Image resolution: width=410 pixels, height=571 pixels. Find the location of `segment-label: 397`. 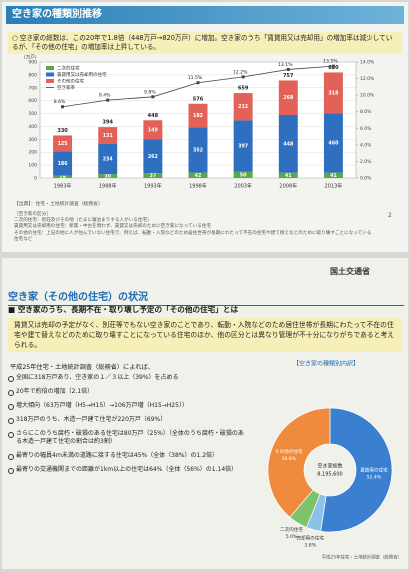

segment-label: 397 is located at coordinates (243, 146).